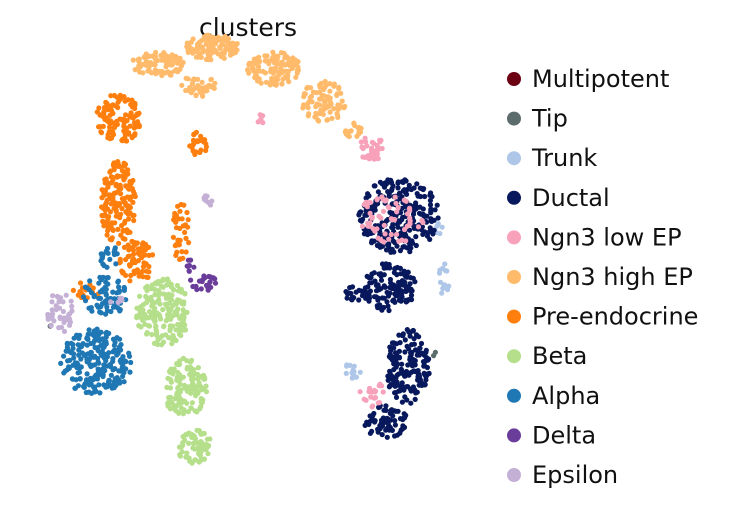  What do you see at coordinates (514, 395) in the screenshot?
I see `legend-marker` at bounding box center [514, 395].